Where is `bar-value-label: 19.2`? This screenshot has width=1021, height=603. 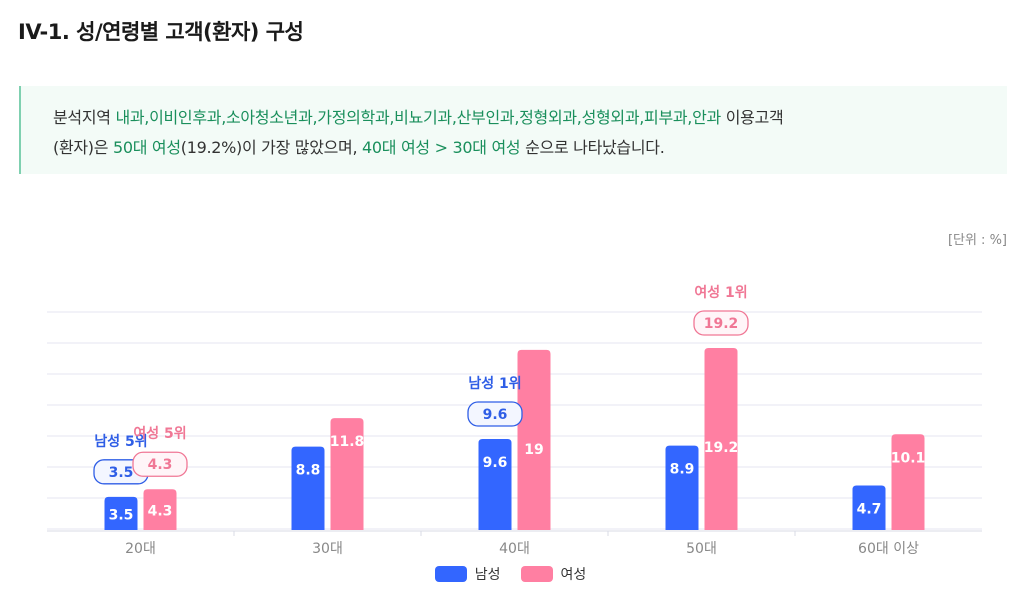
bar-value-label: 19.2 is located at coordinates (721, 448).